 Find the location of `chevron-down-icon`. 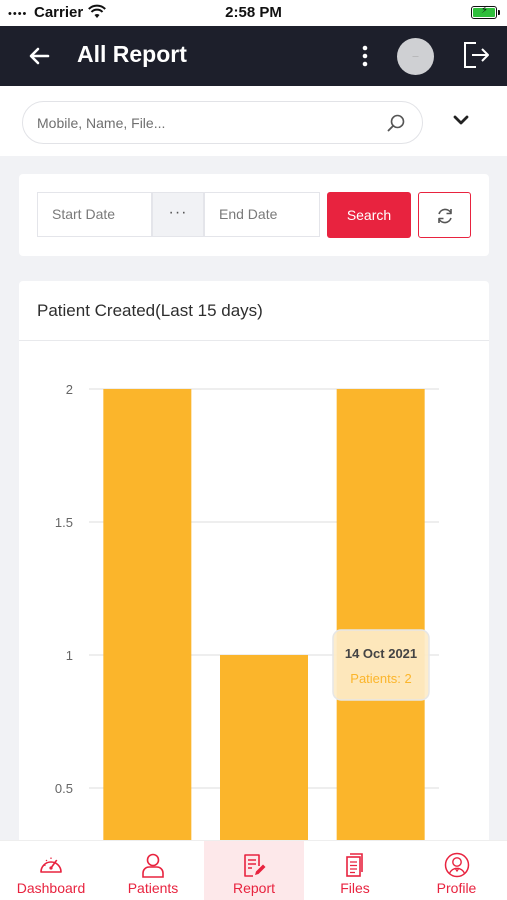

chevron-down-icon is located at coordinates (461, 120).